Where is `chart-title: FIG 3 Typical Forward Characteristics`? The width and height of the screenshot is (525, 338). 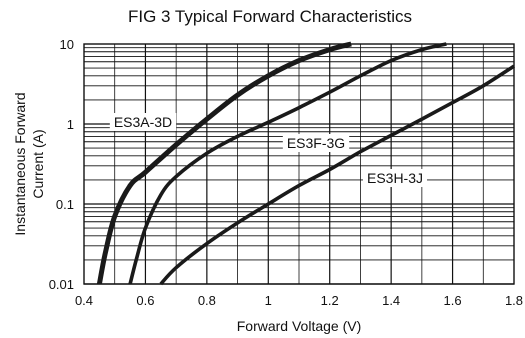
chart-title: FIG 3 Typical Forward Characteristics is located at coordinates (270, 16).